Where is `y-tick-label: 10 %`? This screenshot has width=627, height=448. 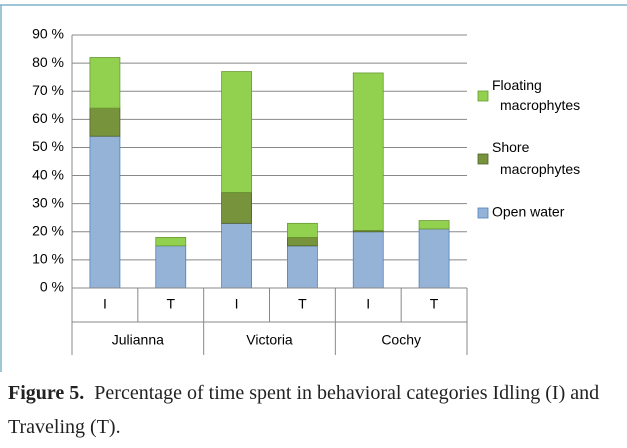 y-tick-label: 10 % is located at coordinates (48, 259).